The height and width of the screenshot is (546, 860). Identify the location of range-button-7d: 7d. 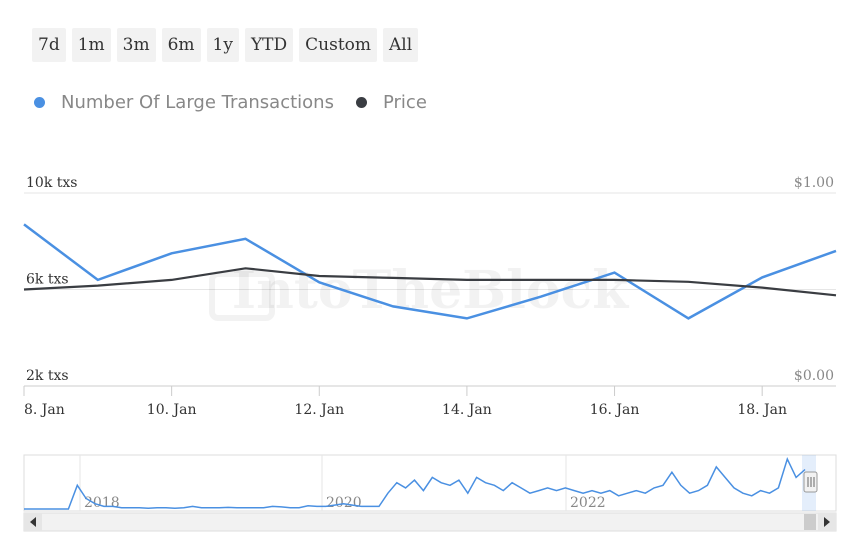
(49, 45).